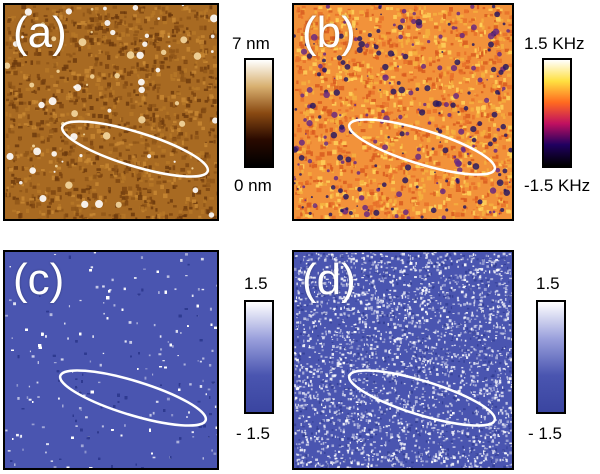 The width and height of the screenshot is (600, 474). I want to click on colorbar-d-top-label: 1.5, so click(548, 283).